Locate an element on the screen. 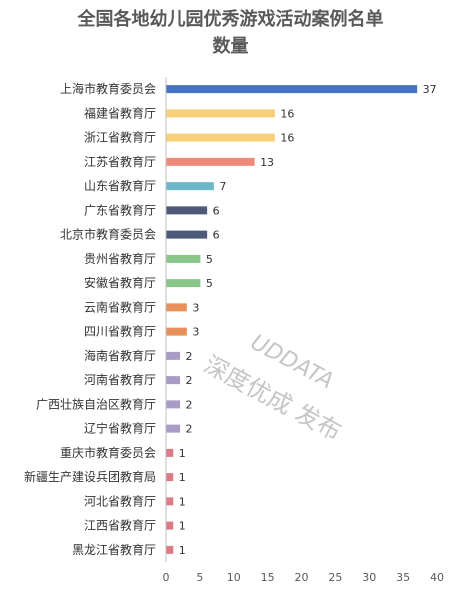  category-label: 云南省教育厅 is located at coordinates (120, 306).